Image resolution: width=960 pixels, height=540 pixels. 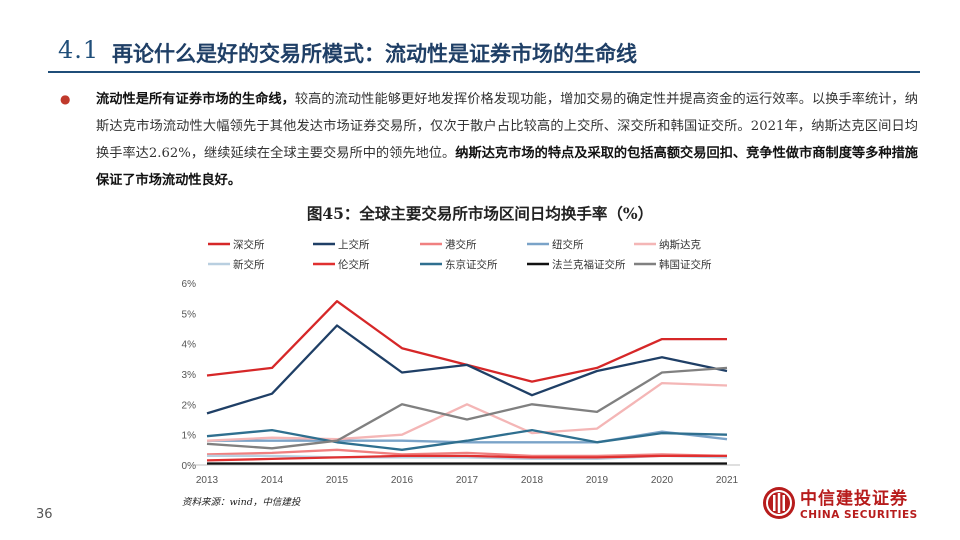 What do you see at coordinates (189, 375) in the screenshot?
I see `y-tick-label: 3%` at bounding box center [189, 375].